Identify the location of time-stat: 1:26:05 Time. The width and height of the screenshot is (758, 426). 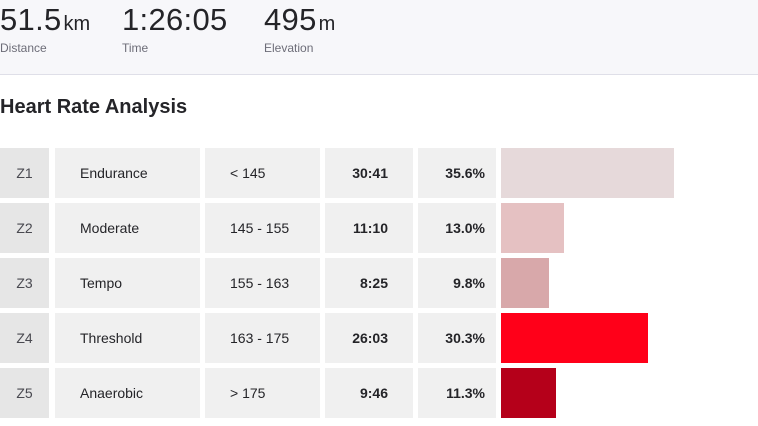
(175, 28).